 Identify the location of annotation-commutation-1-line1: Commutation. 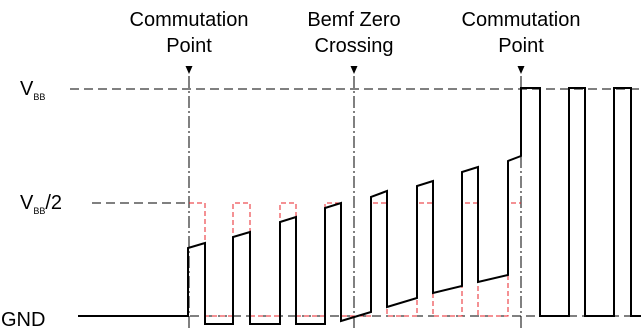
(189, 20).